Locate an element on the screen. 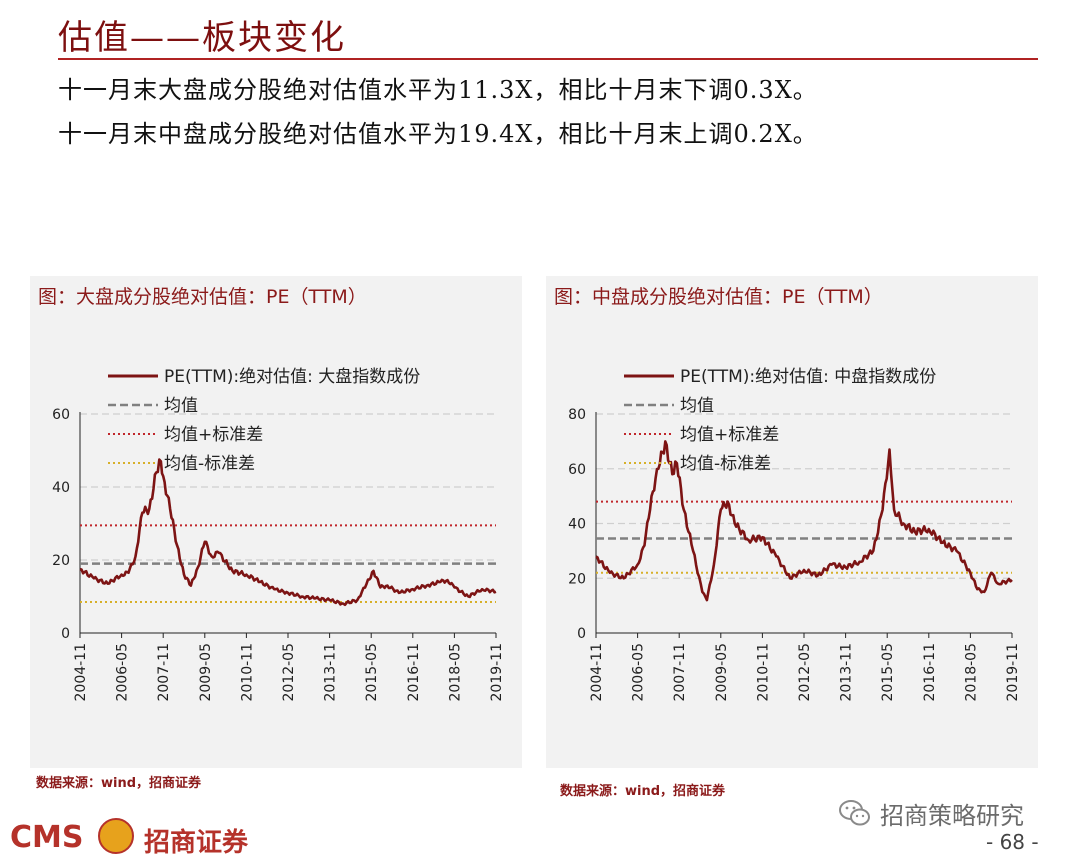  chart-title: 图：大盘成分股绝对估值：PE（TTM） is located at coordinates (202, 297).